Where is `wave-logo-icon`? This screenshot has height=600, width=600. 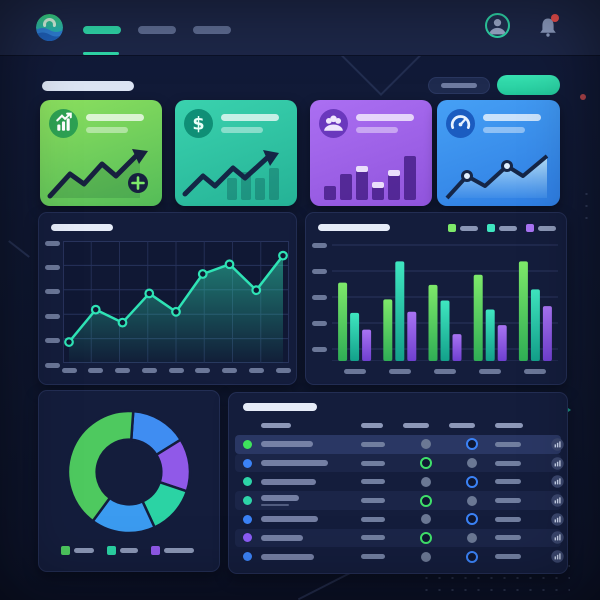 wave-logo-icon is located at coordinates (49, 27).